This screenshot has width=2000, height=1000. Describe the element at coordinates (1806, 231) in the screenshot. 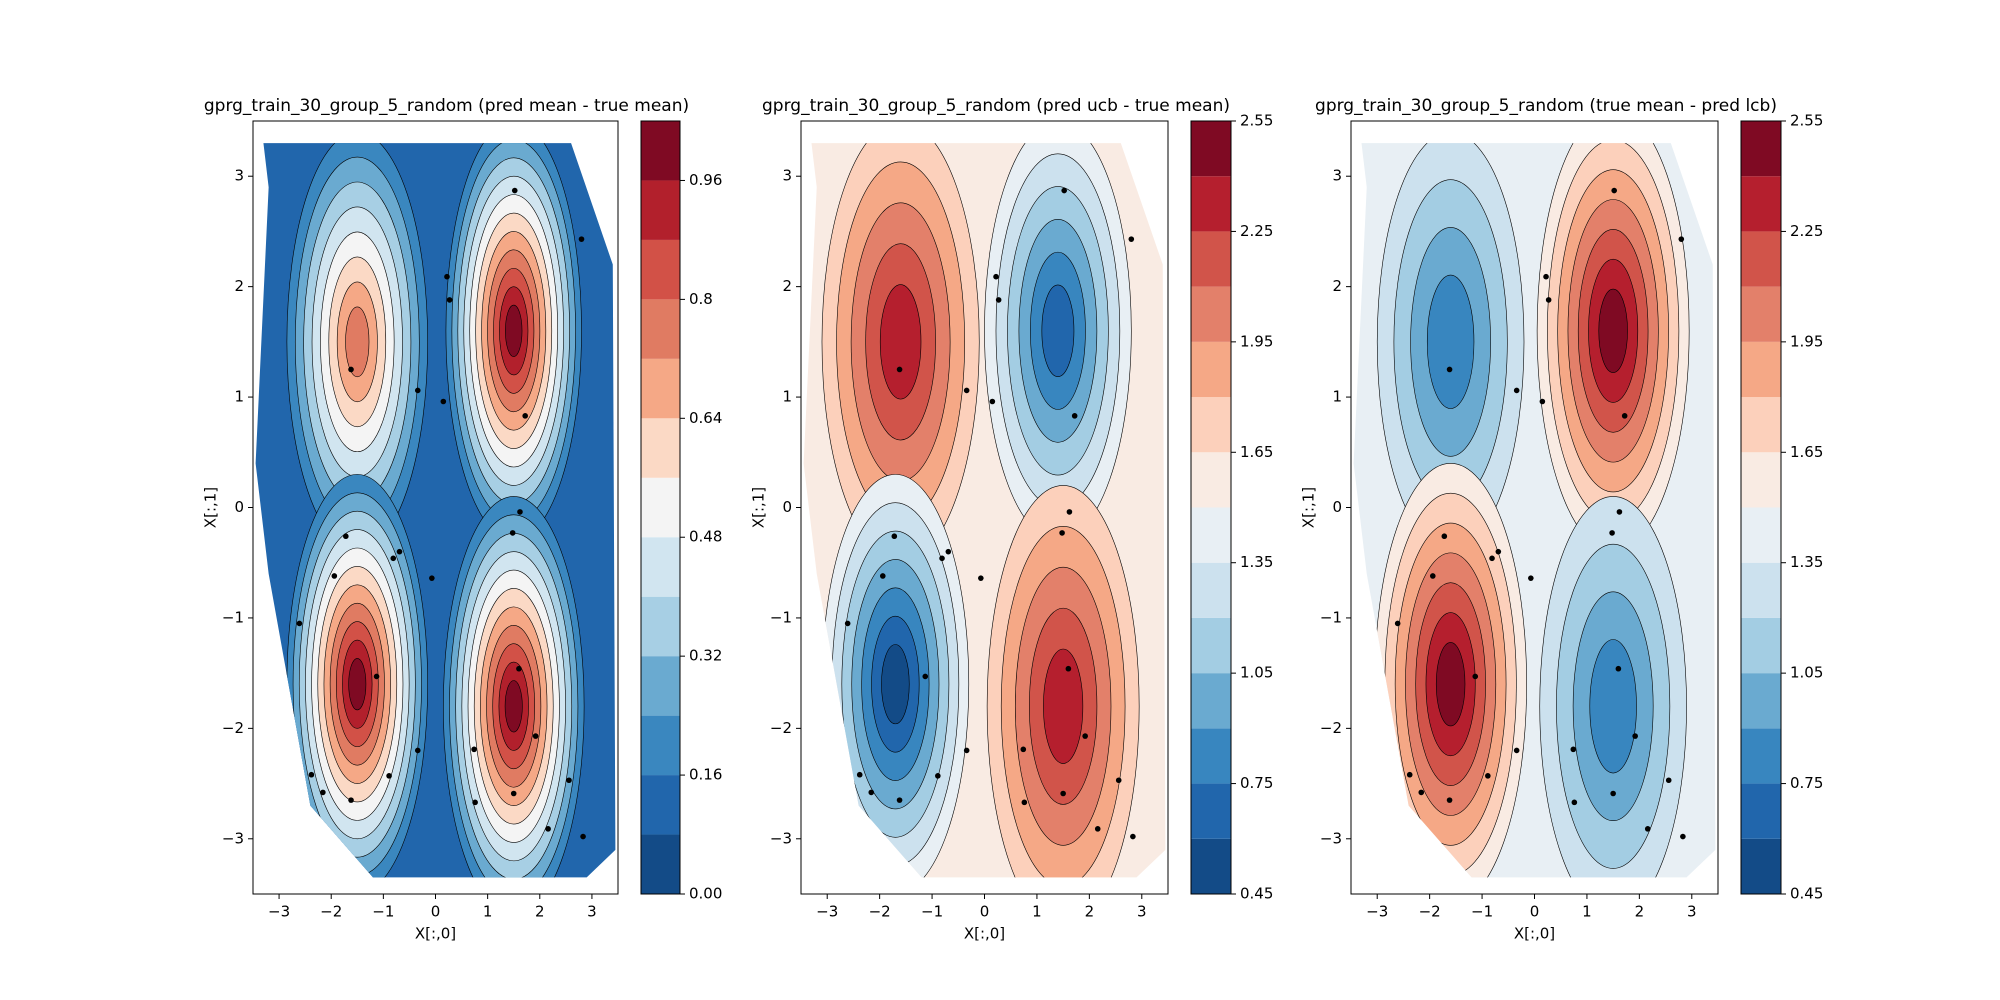

I see `colorbar-tick-label: 2.25` at that location.